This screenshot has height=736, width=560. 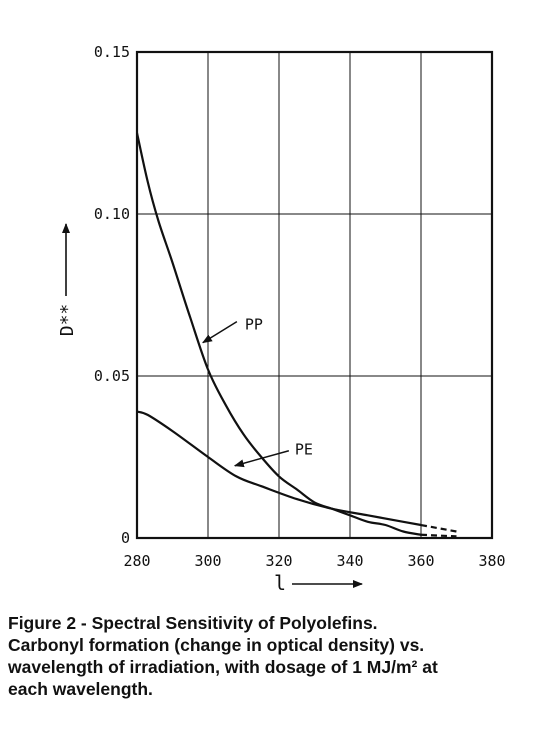 What do you see at coordinates (420, 561) in the screenshot?
I see `x-tick-label: 360` at bounding box center [420, 561].